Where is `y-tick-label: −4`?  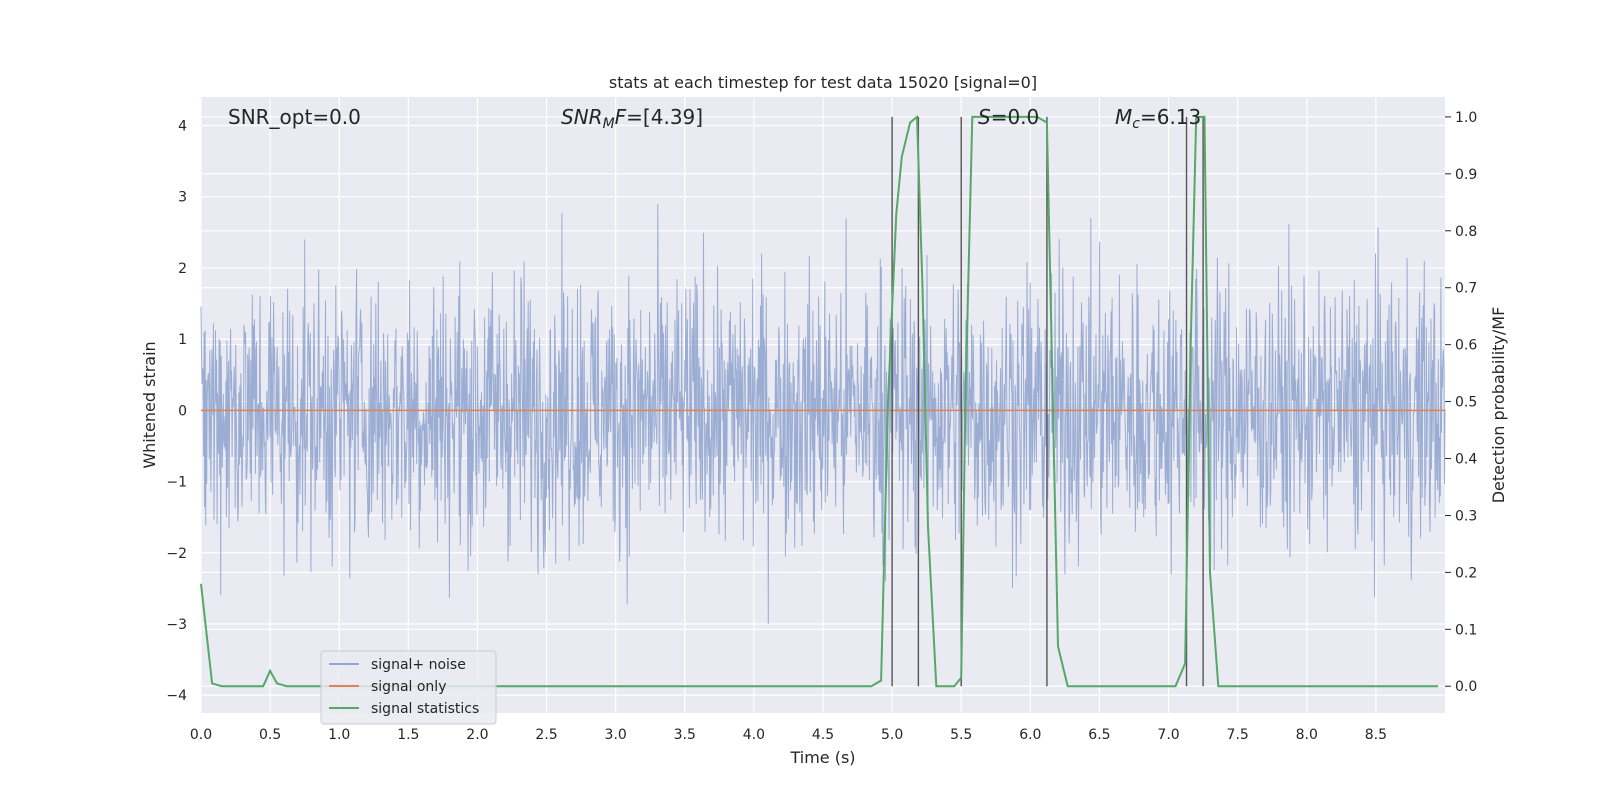 y-tick-label: −4 is located at coordinates (176, 696).